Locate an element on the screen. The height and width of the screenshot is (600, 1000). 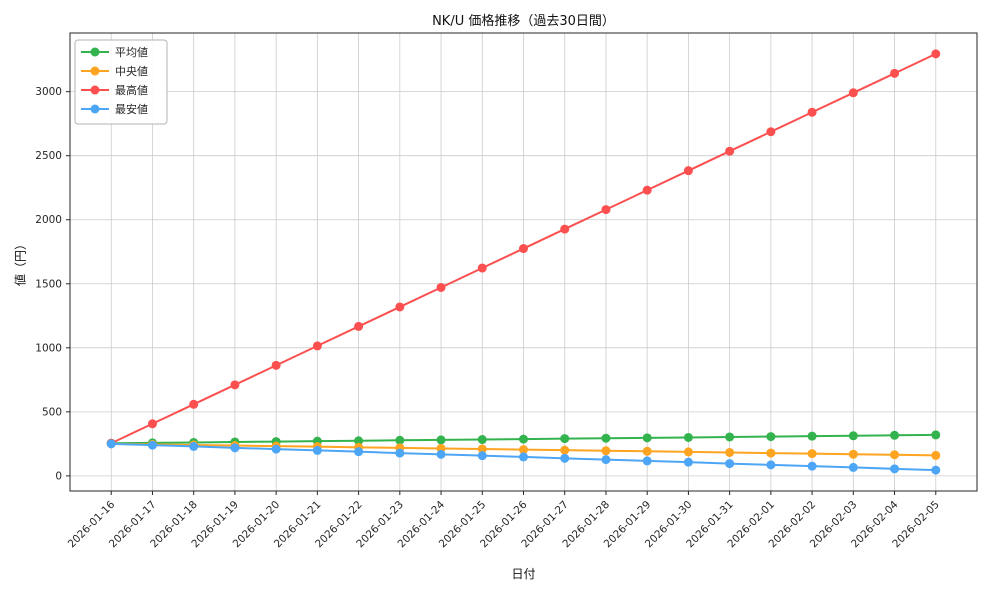
y-tick-label: 3000 is located at coordinates (48, 92).